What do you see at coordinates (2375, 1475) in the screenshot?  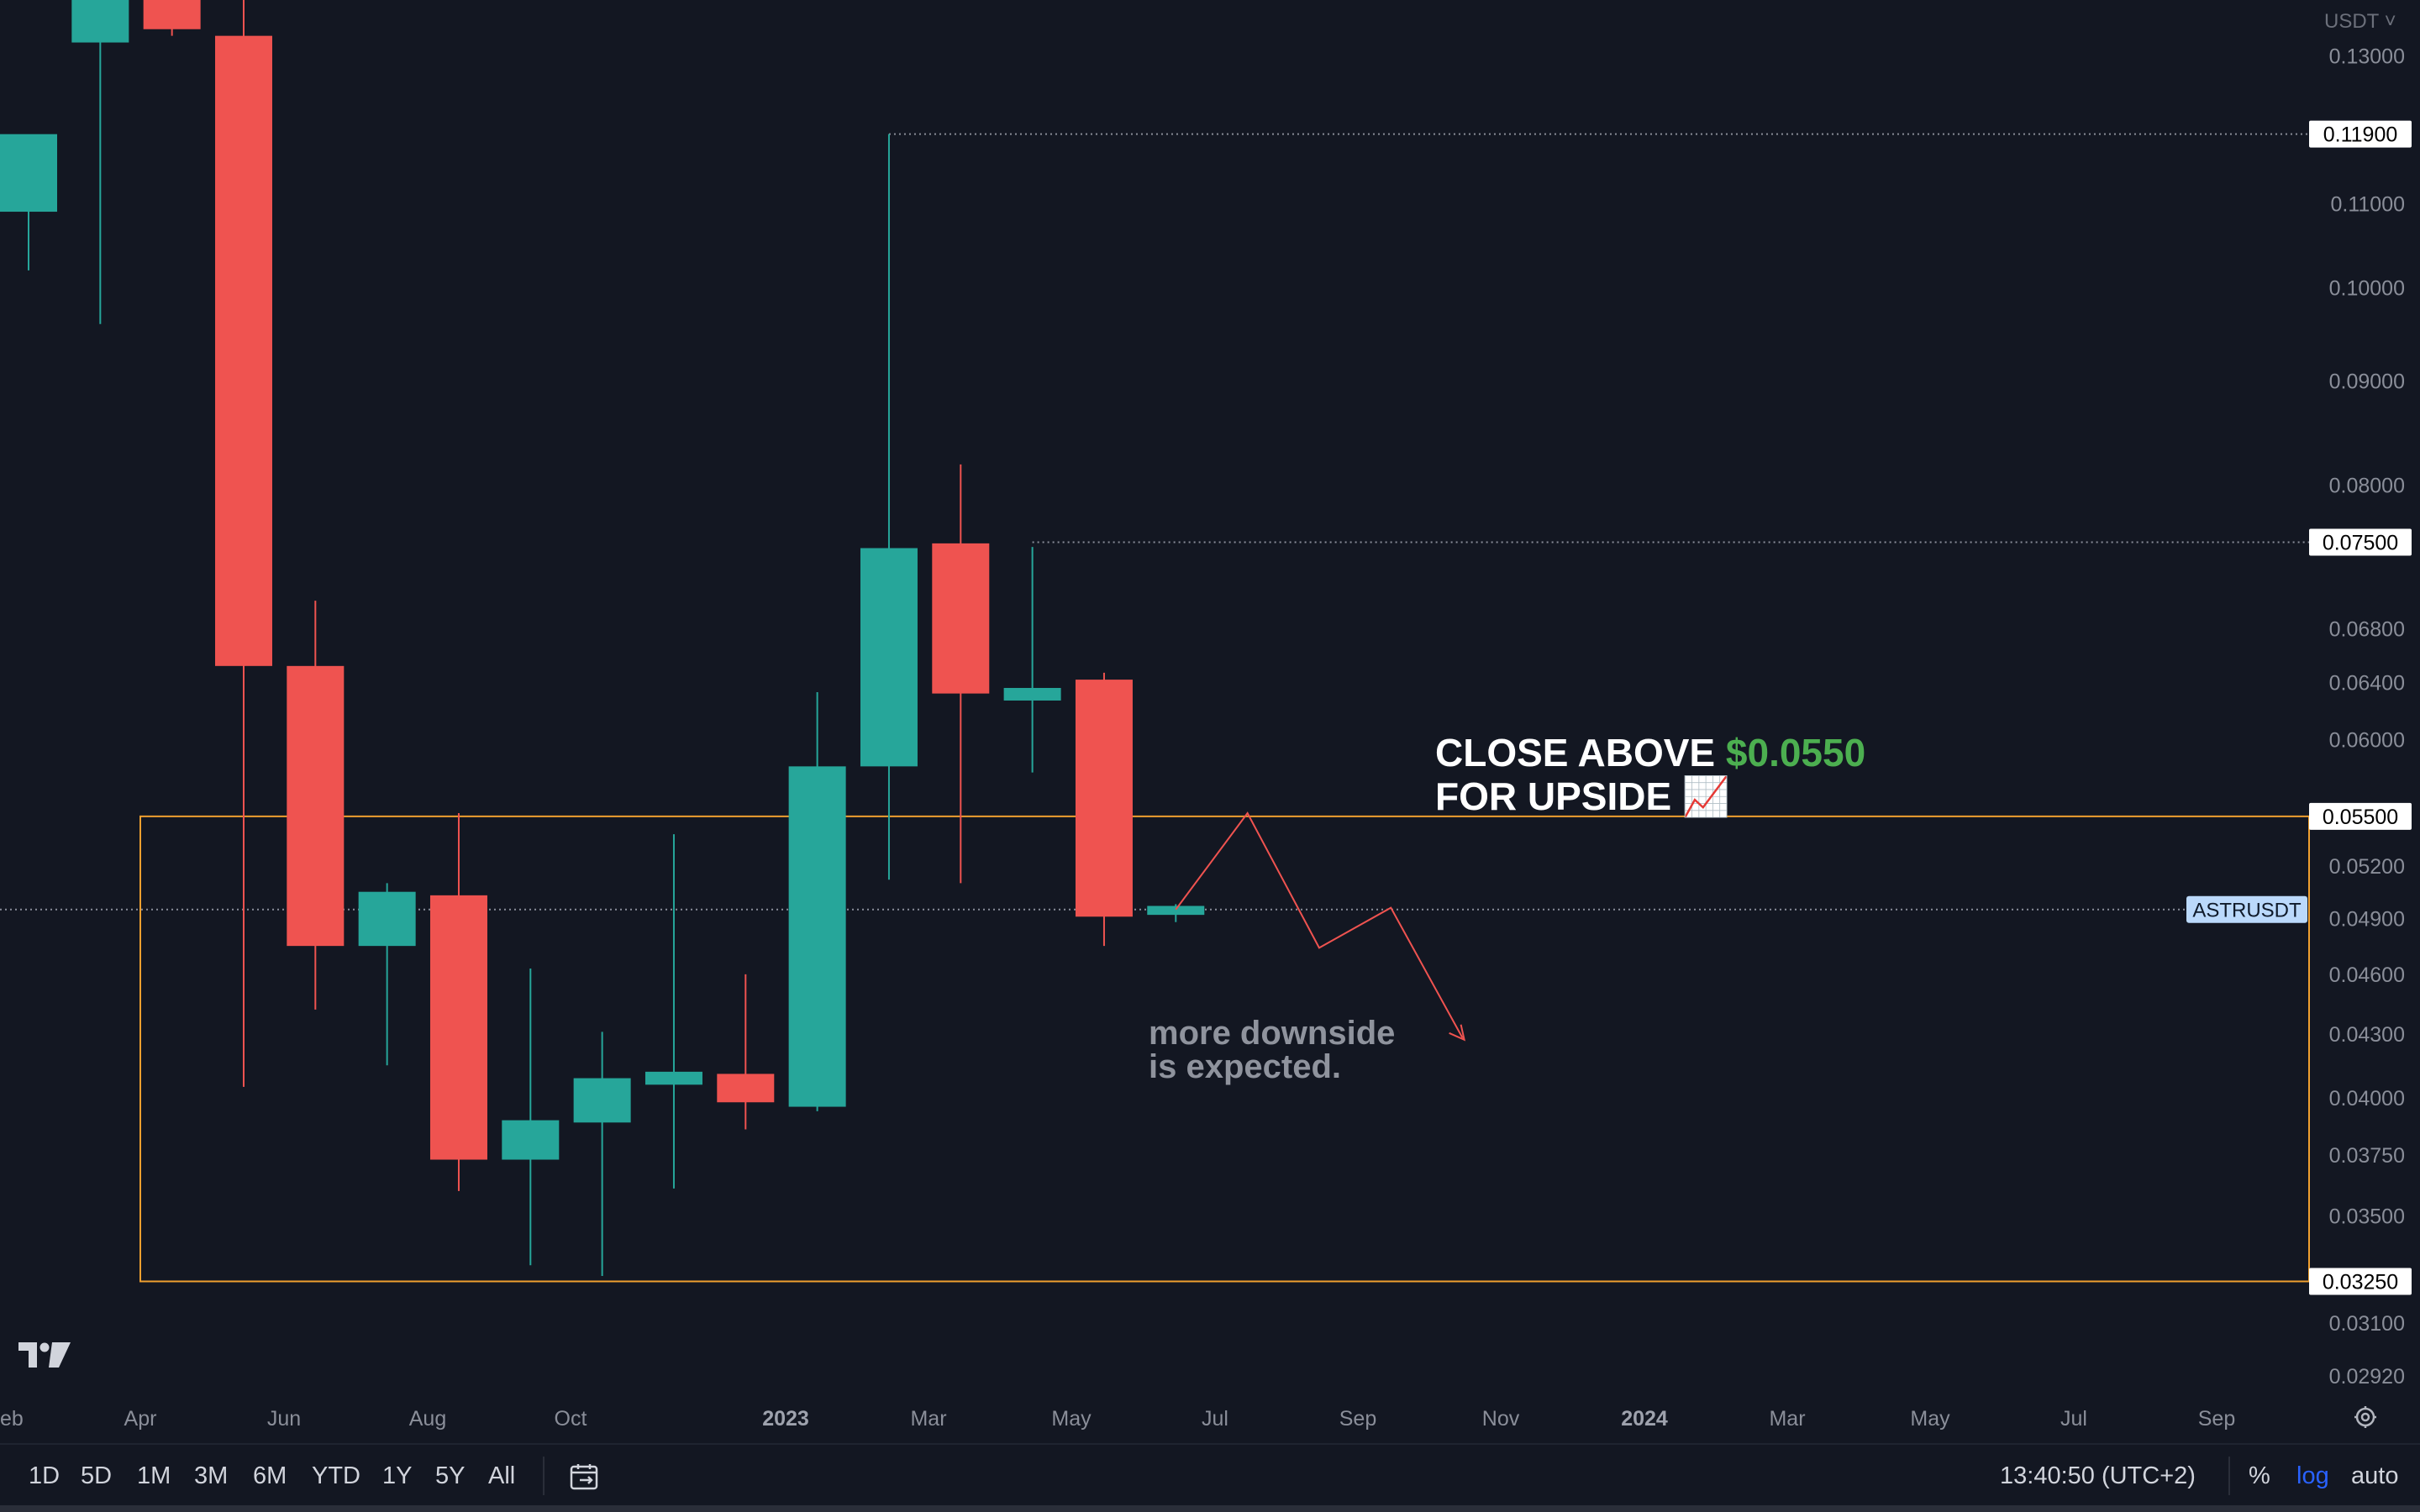 I see `auto-scale-toggle: auto` at bounding box center [2375, 1475].